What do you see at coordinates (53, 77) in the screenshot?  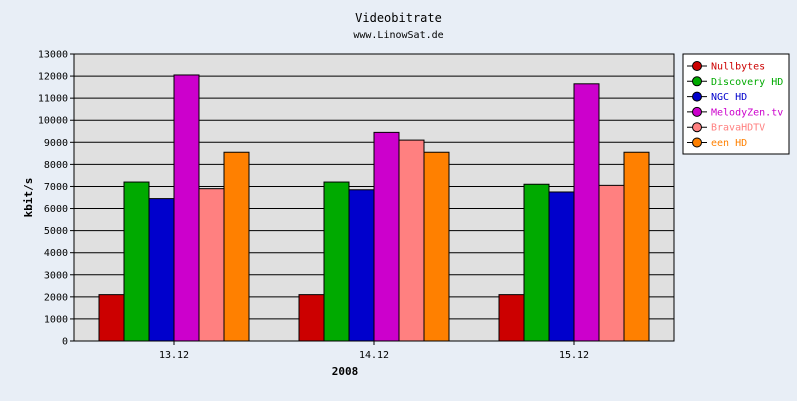 I see `y-tick-label: 12000` at bounding box center [53, 77].